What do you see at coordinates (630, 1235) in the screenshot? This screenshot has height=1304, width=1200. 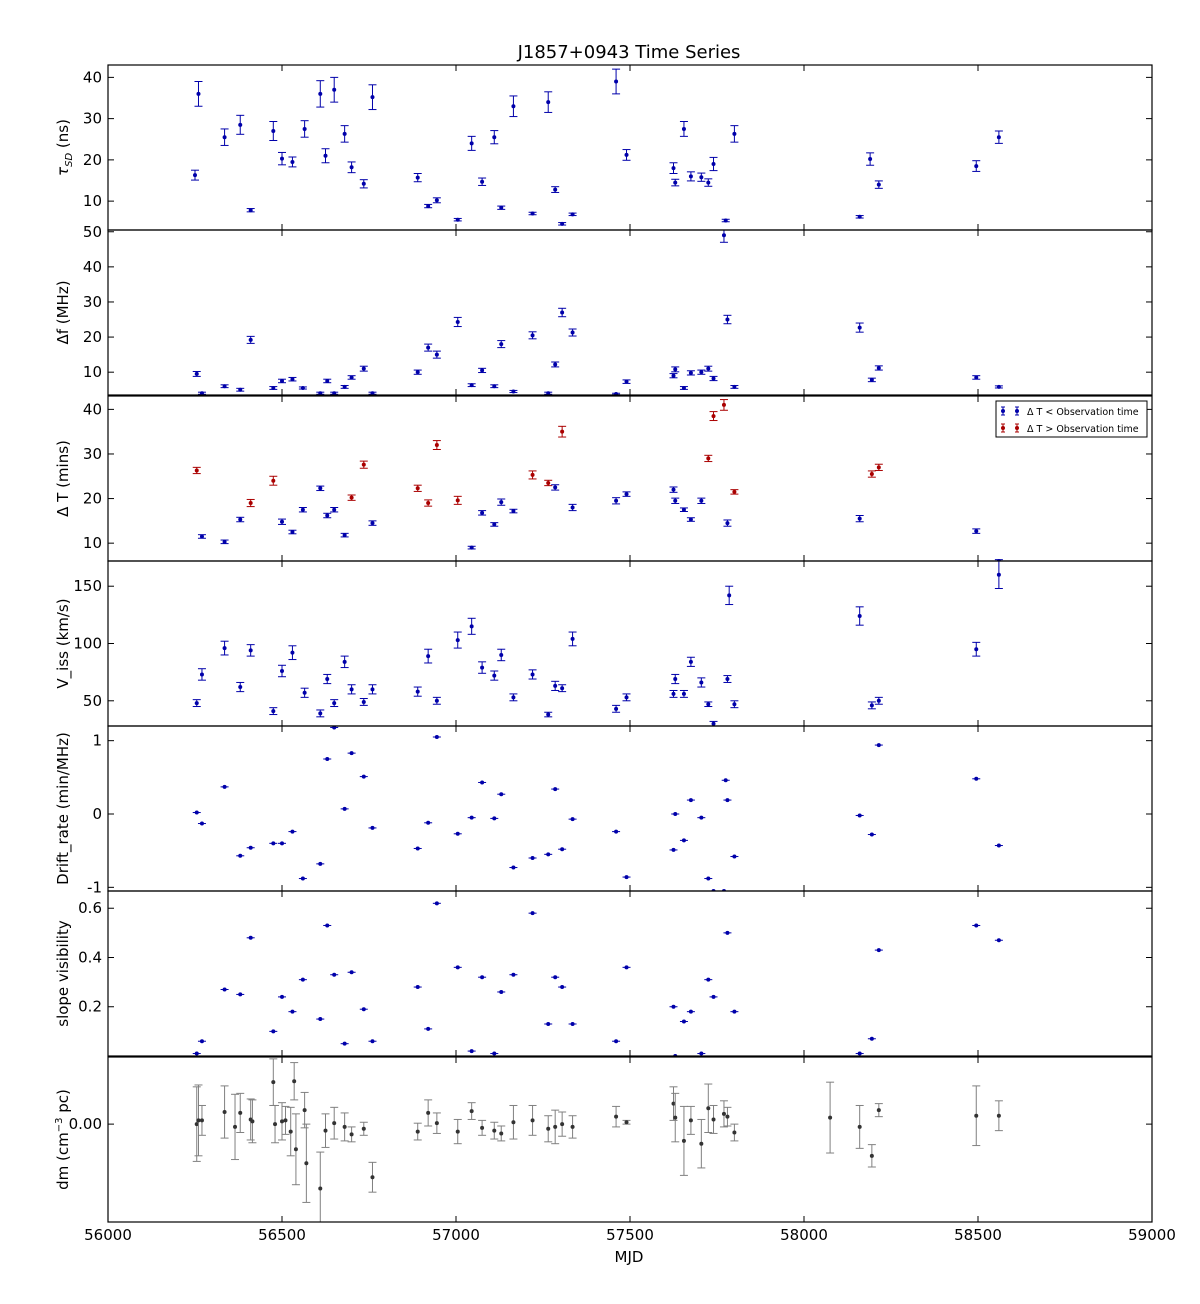 I see `x-axis: 56000 56500 57000 57500 58000 58500 59000` at bounding box center [630, 1235].